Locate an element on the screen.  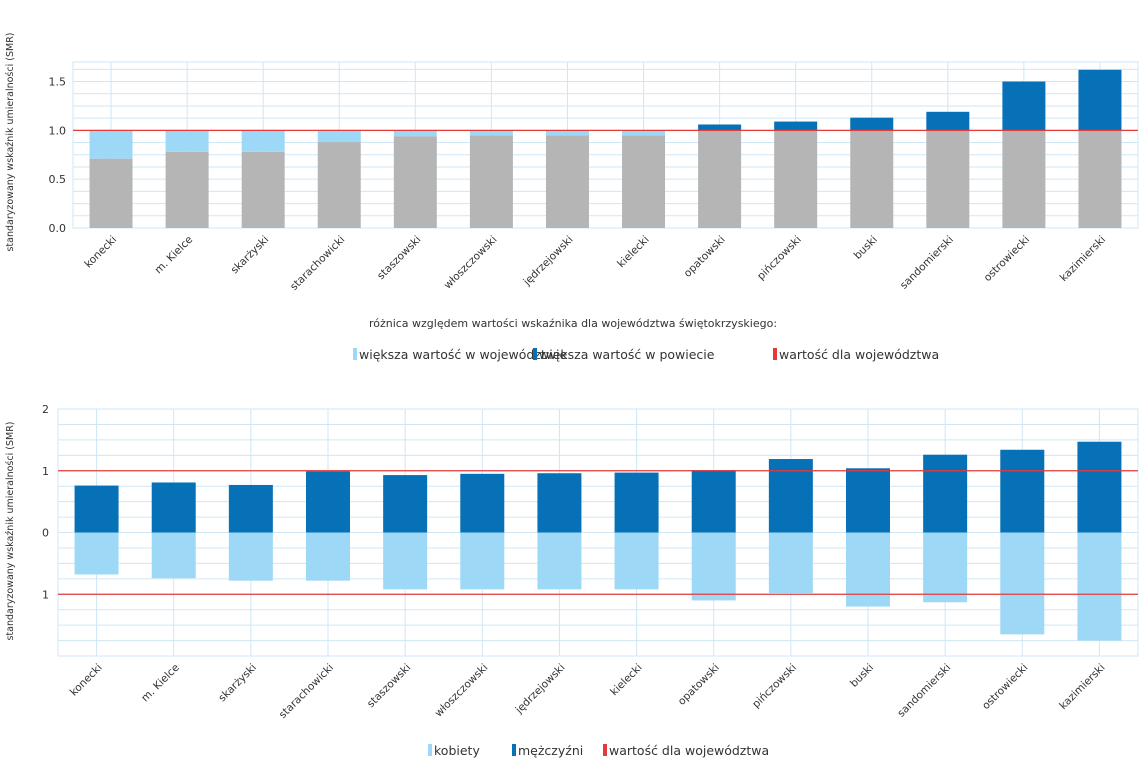
top-category-label: konecki is located at coordinates (100, 252).